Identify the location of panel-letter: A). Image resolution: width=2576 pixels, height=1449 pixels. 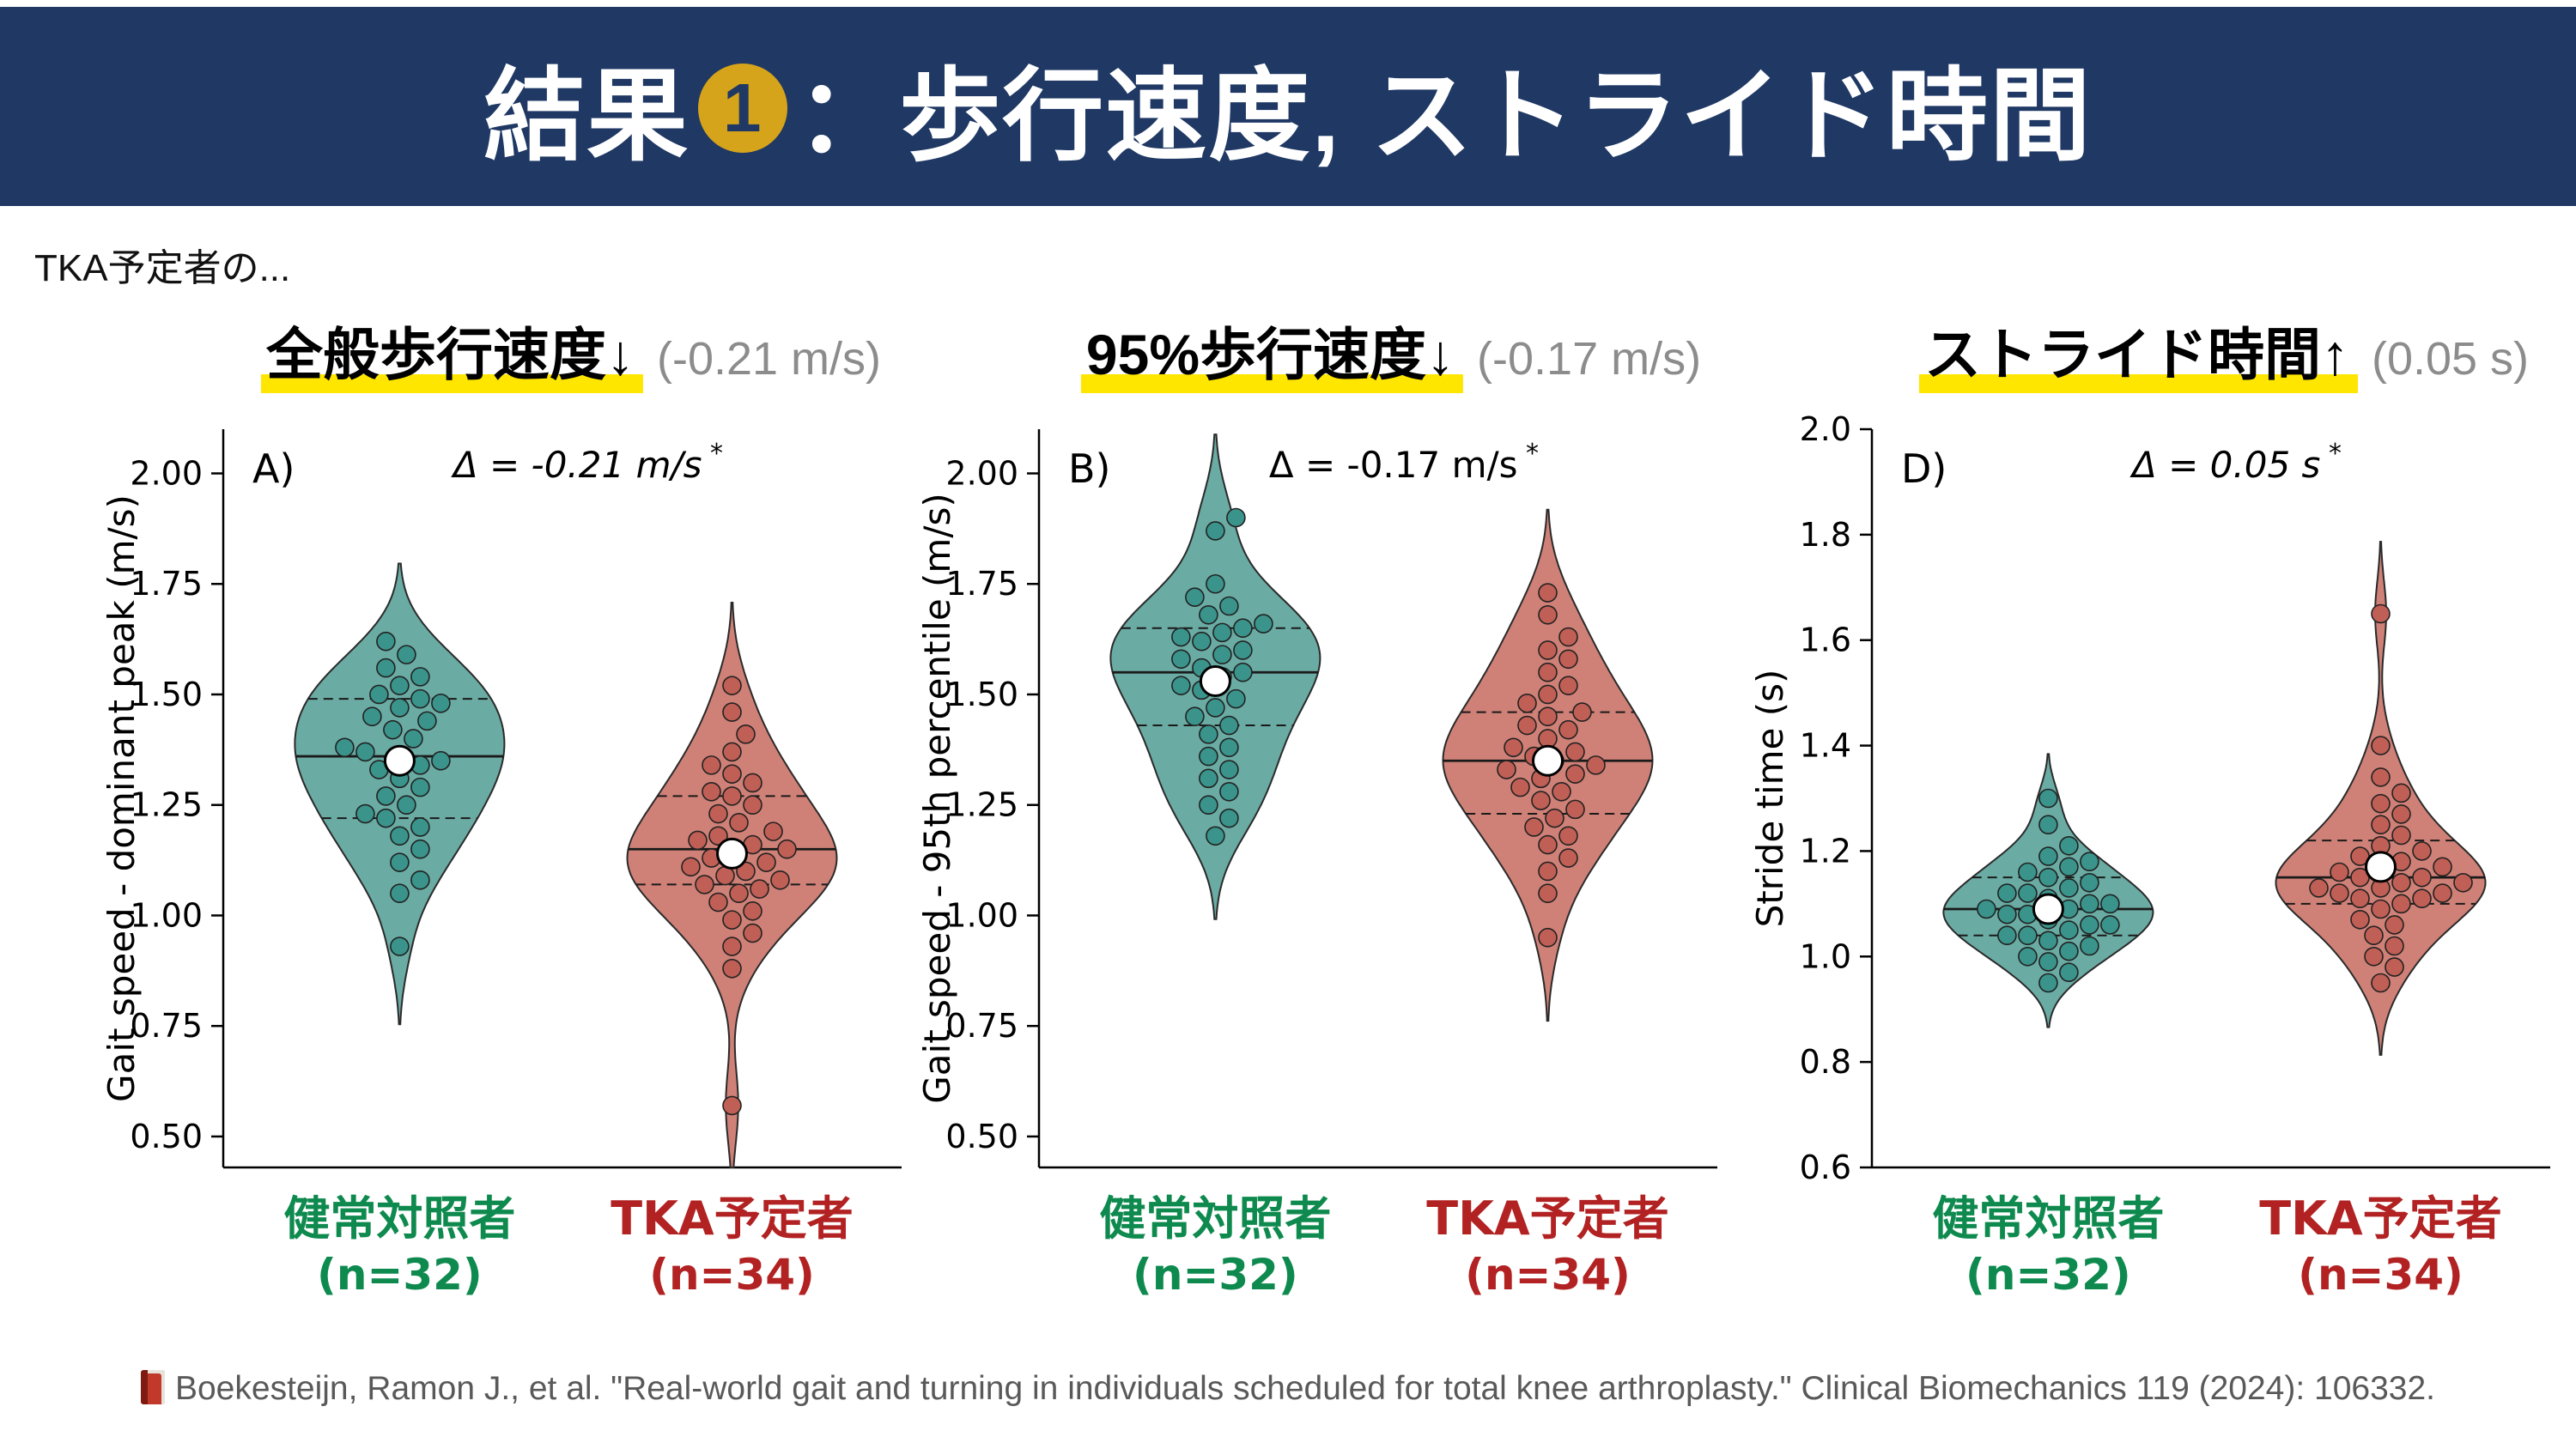
(273, 469).